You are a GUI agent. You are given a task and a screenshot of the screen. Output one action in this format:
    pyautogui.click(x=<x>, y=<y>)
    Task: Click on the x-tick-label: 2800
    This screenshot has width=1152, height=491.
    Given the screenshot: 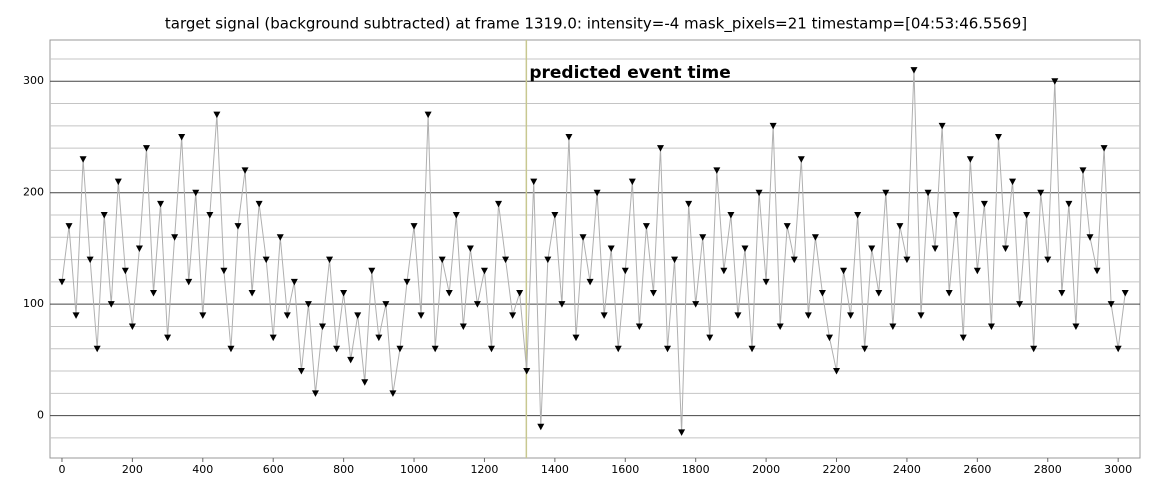 What is the action you would take?
    pyautogui.click(x=1048, y=469)
    